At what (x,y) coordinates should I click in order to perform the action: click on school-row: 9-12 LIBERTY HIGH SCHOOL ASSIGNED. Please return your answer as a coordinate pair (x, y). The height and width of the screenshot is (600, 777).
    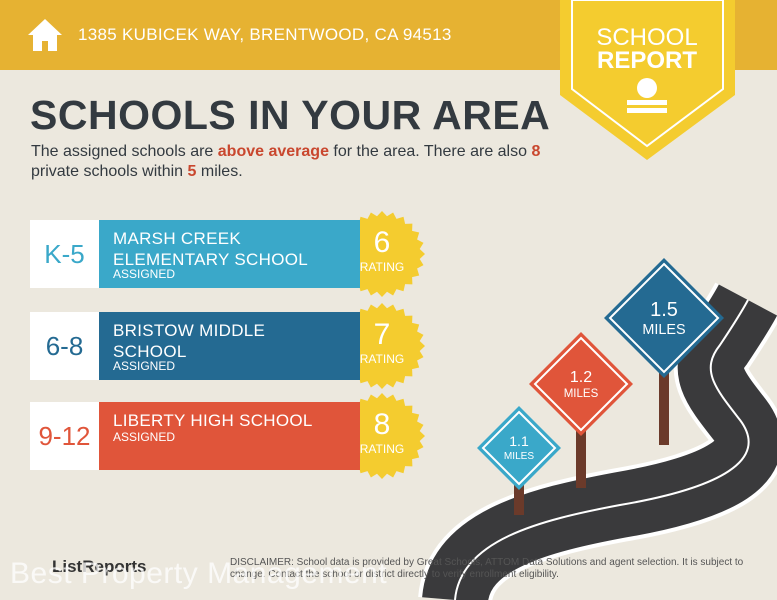
    Looking at the image, I should click on (195, 436).